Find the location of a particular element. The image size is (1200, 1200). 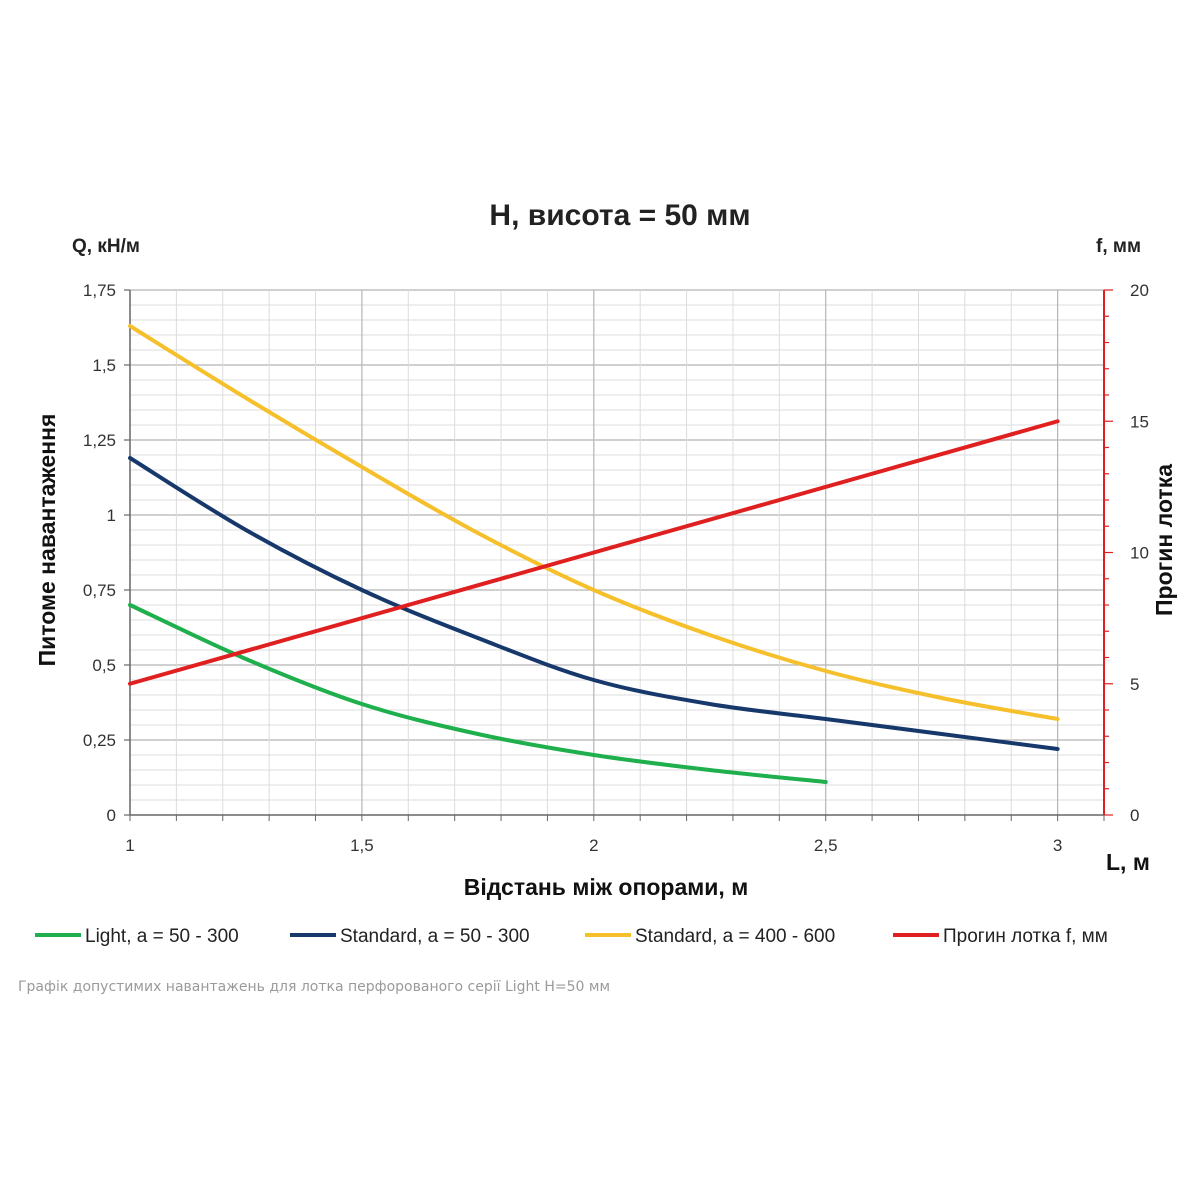

right-axis-title: Прогин лотка is located at coordinates (1164, 540).